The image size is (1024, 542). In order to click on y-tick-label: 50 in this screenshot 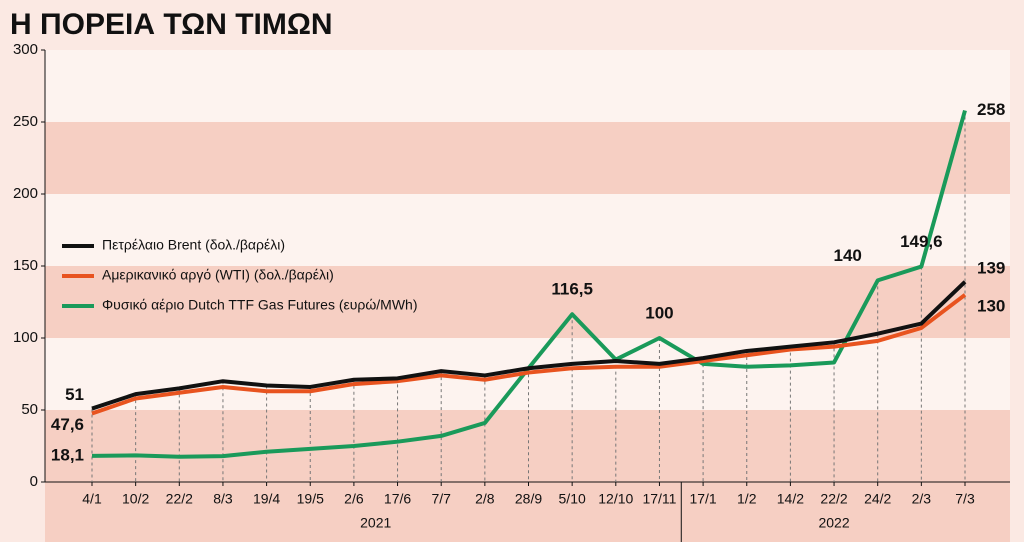, I will do `click(29, 409)`.